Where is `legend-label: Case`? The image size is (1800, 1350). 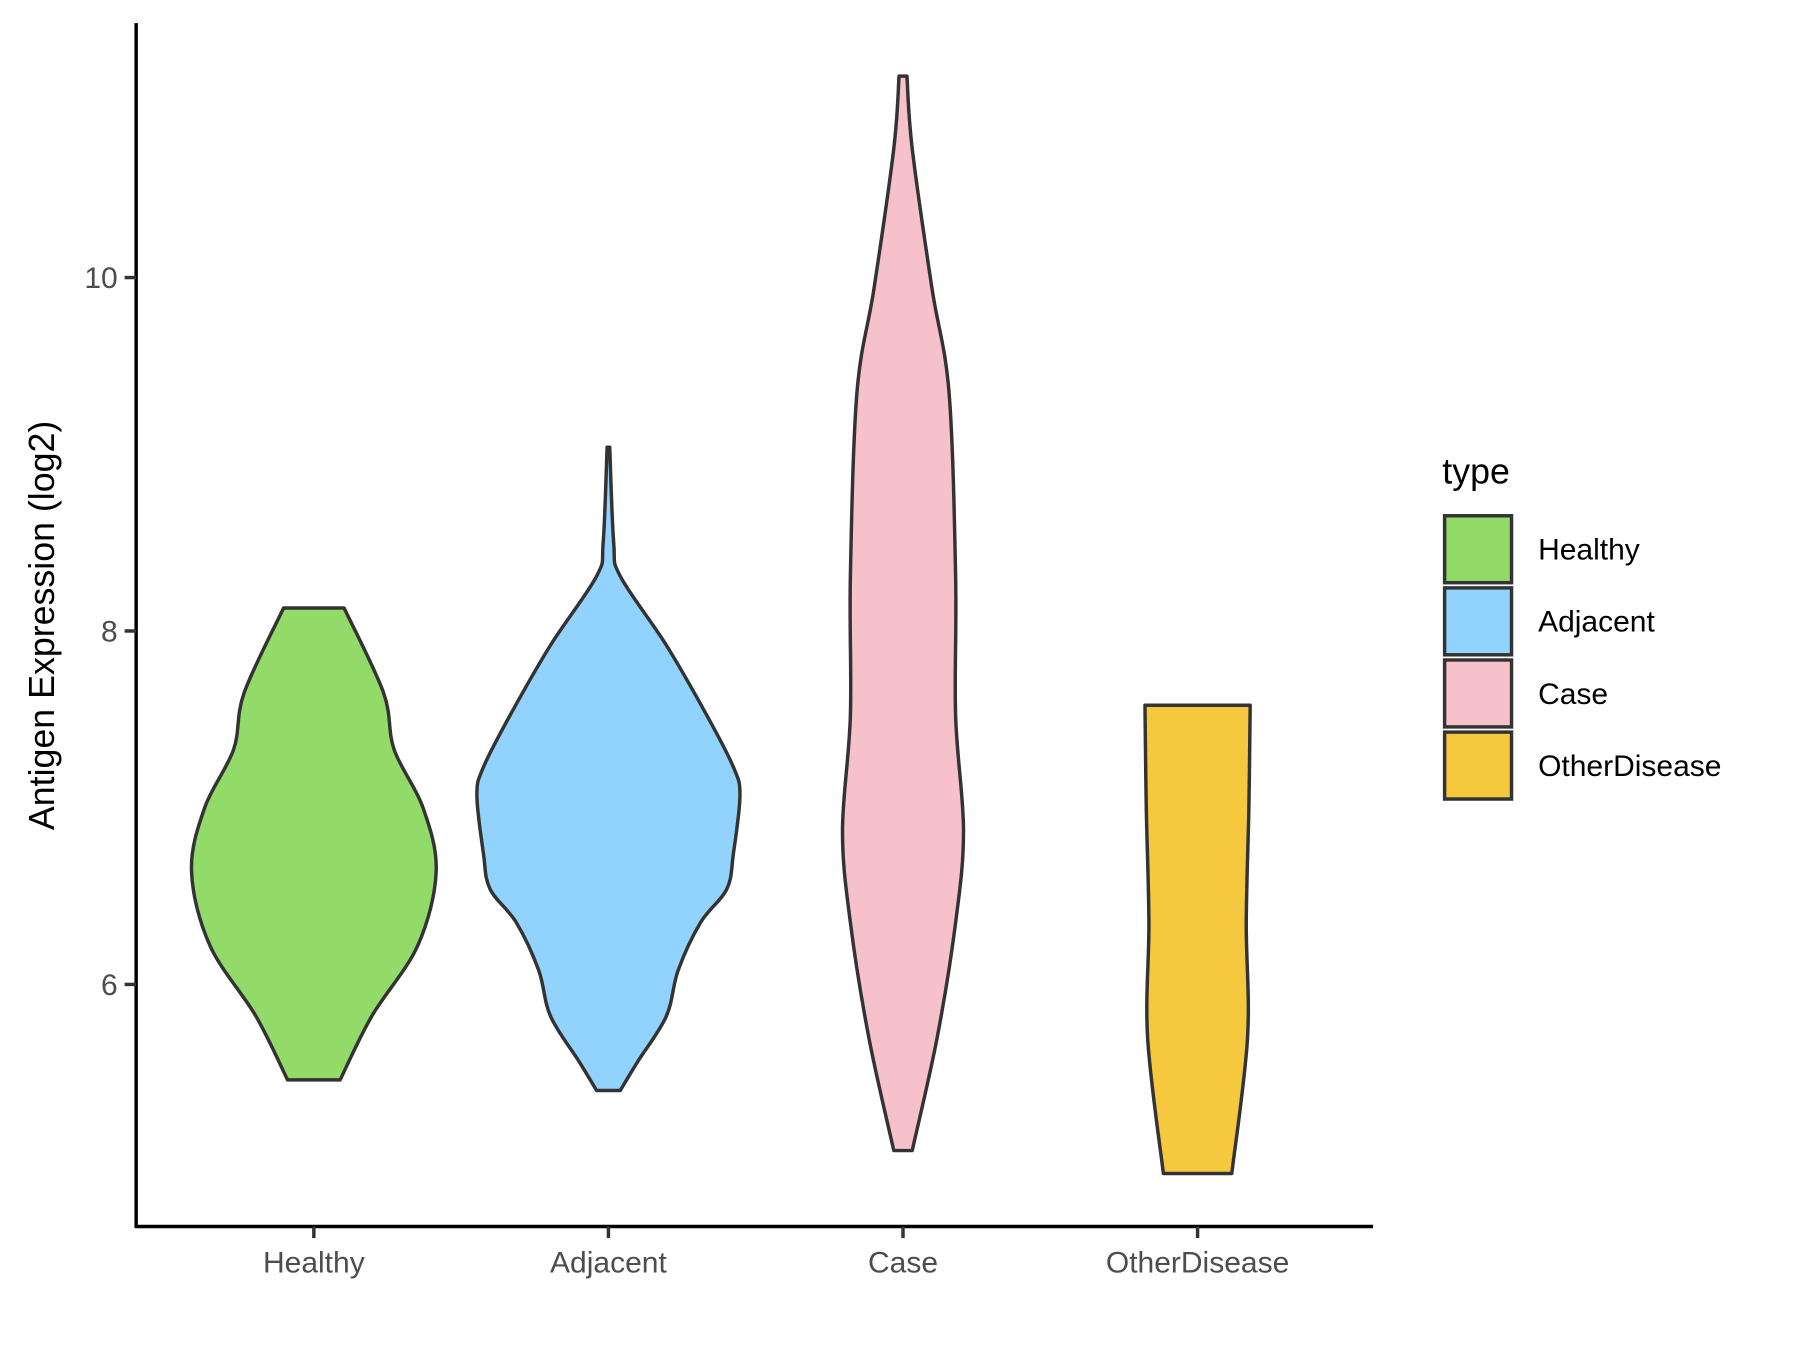 legend-label: Case is located at coordinates (1573, 694).